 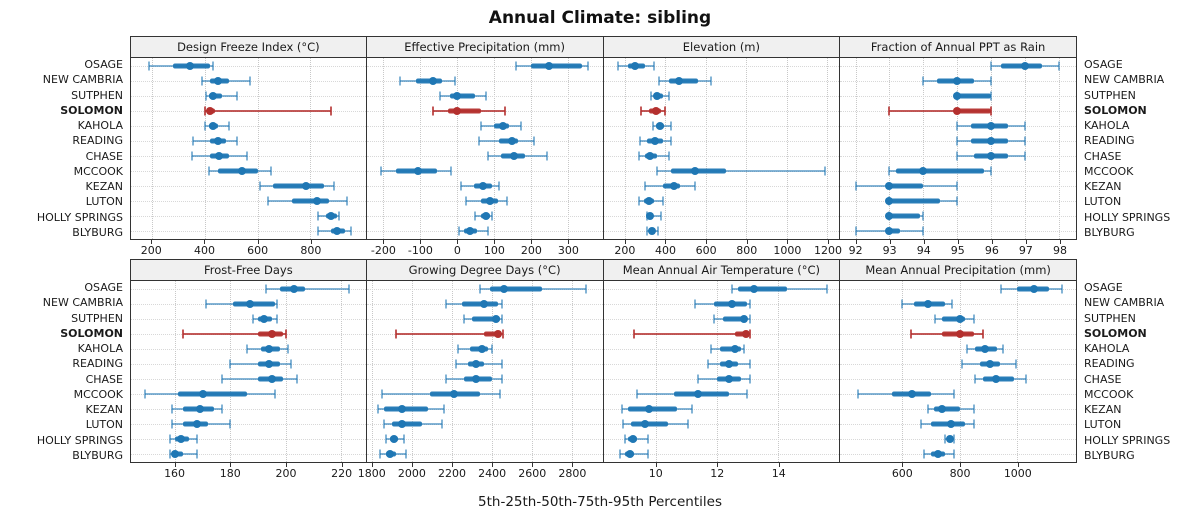 I want to click on row-label-right: OSAGE, so click(x=1103, y=65).